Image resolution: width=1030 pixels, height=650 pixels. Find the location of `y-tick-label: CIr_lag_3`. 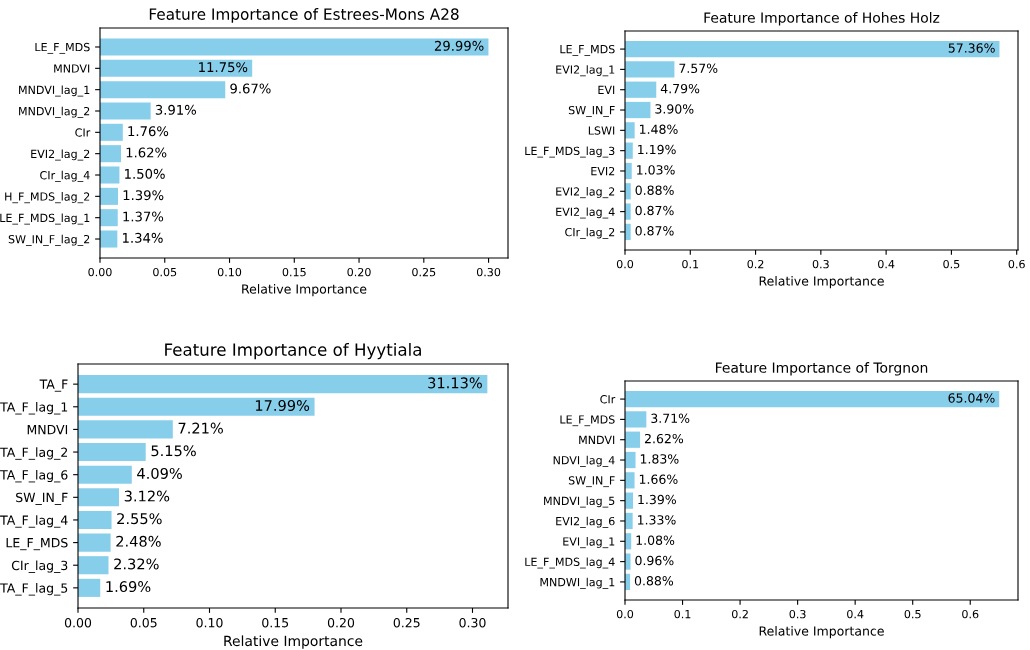

y-tick-label: CIr_lag_3 is located at coordinates (39, 566).